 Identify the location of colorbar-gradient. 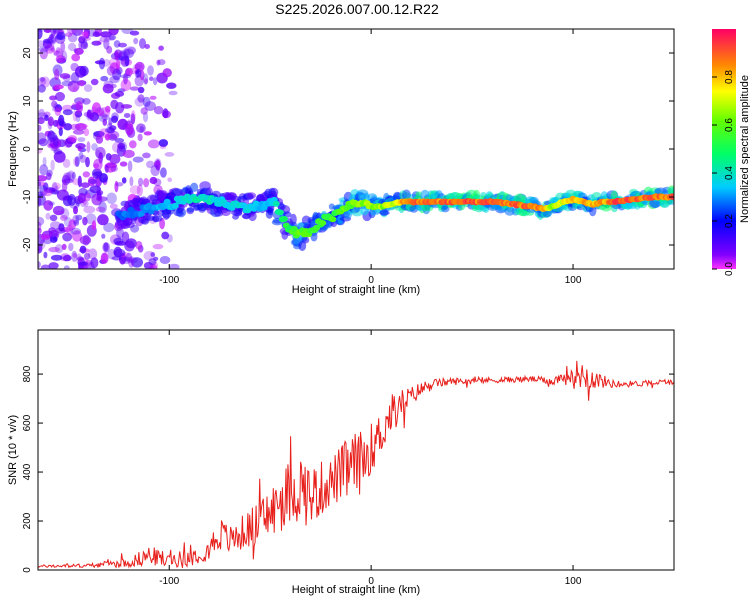
(724, 149).